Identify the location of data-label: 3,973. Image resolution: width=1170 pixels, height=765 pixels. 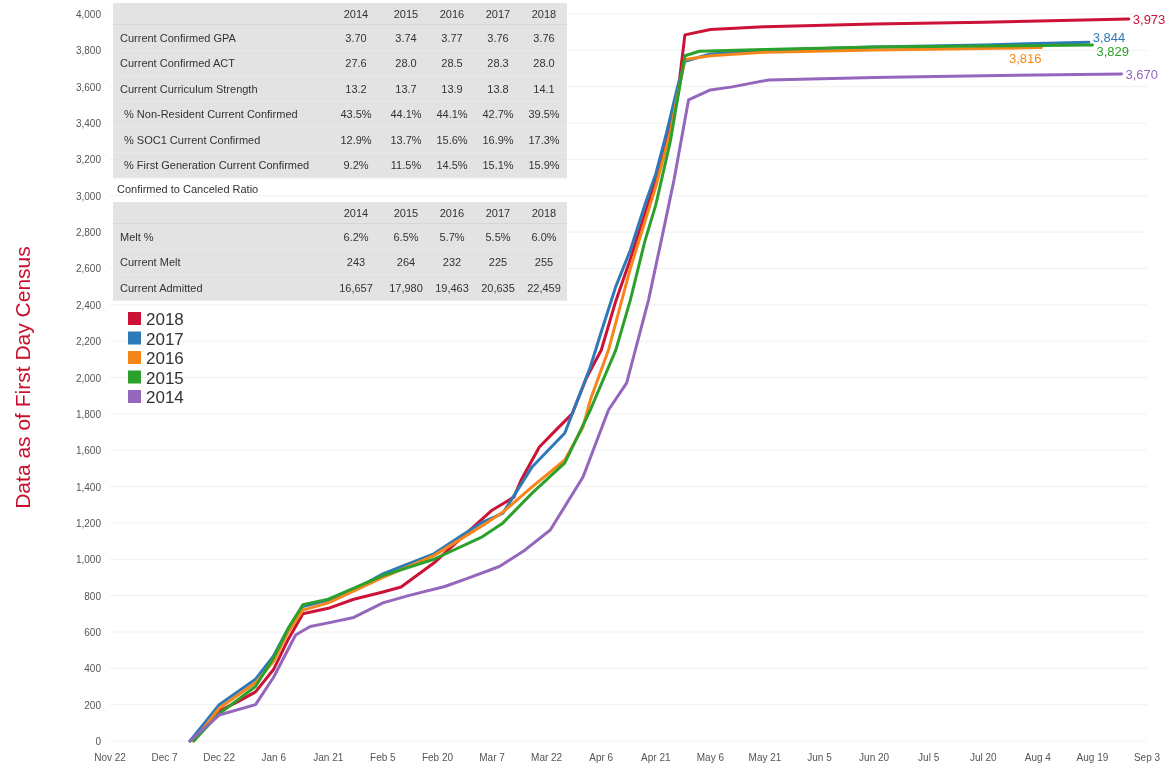
(1149, 19).